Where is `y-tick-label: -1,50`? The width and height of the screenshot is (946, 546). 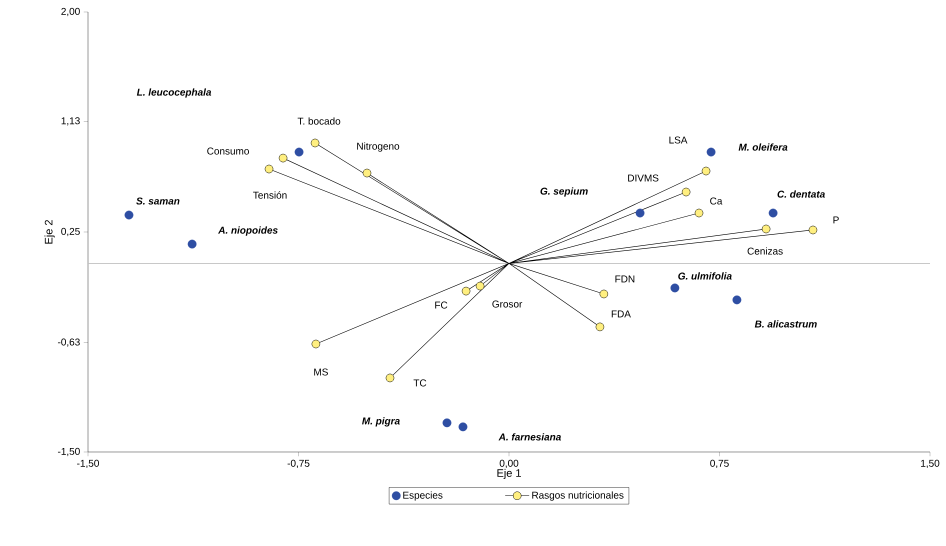
y-tick-label: -1,50 is located at coordinates (69, 452).